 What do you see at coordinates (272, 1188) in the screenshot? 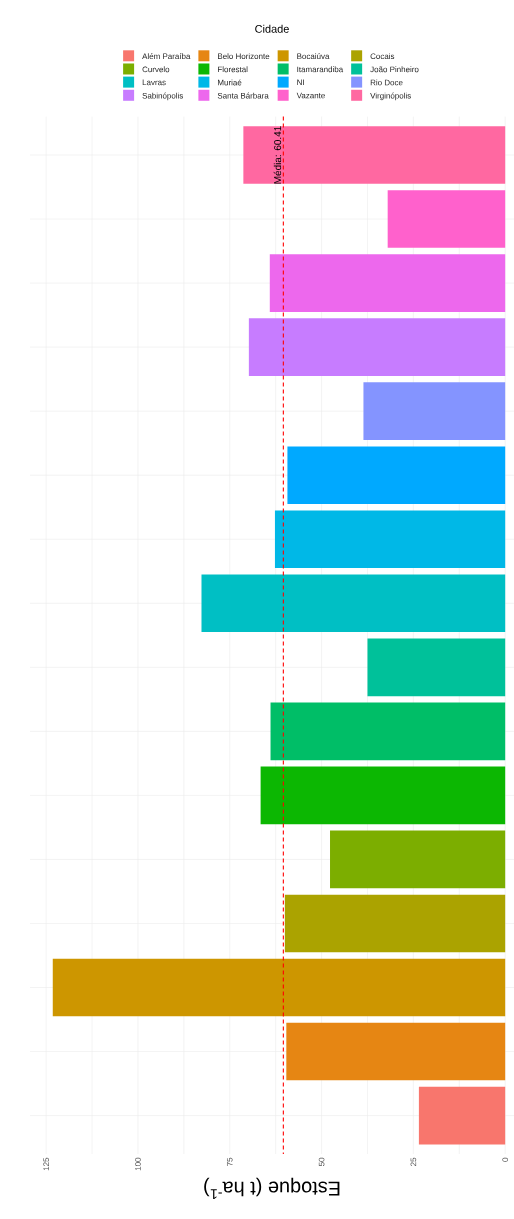
I see `x-axis-title: Estoque (t ha$^{-1}$)` at bounding box center [272, 1188].